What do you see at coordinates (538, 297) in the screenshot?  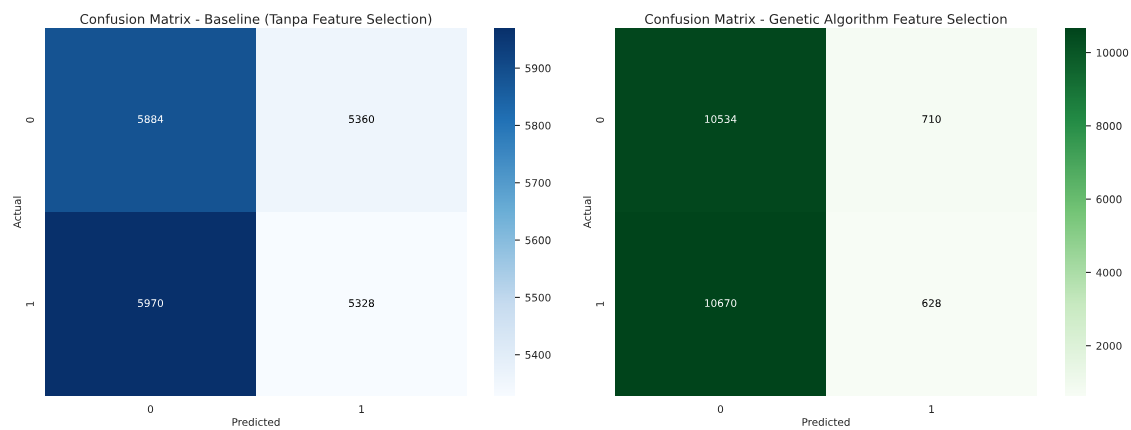 I see `color-bar-label: 5500` at bounding box center [538, 297].